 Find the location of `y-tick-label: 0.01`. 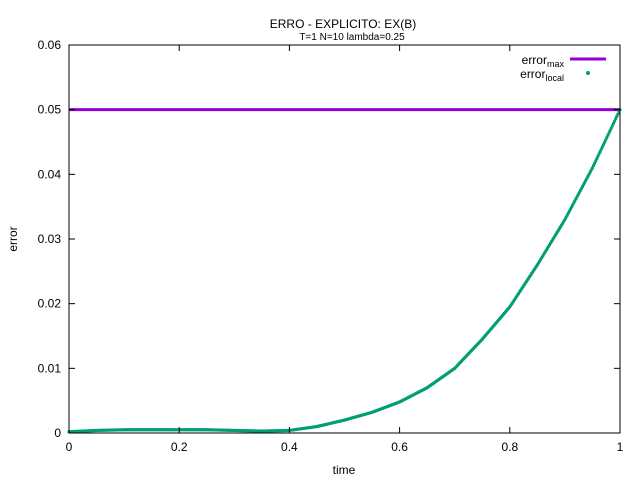

y-tick-label: 0.01 is located at coordinates (50, 368).